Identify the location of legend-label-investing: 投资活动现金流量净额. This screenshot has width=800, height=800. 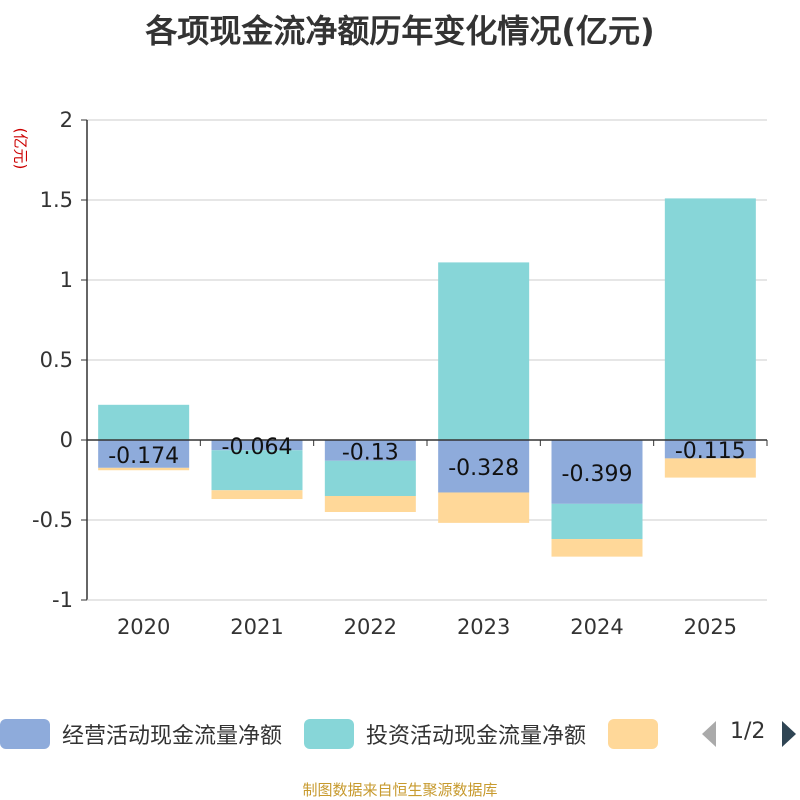
(476, 736).